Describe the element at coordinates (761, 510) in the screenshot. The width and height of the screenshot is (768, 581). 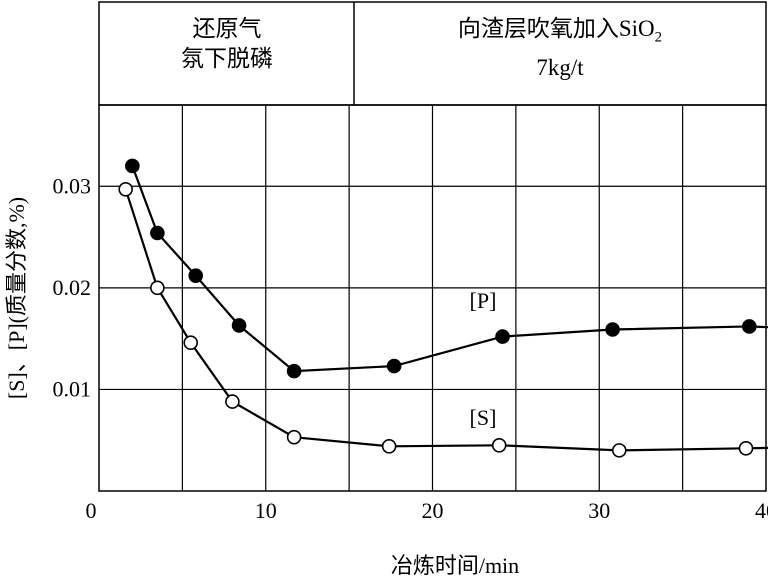
I see `x-tick-label: 40` at that location.